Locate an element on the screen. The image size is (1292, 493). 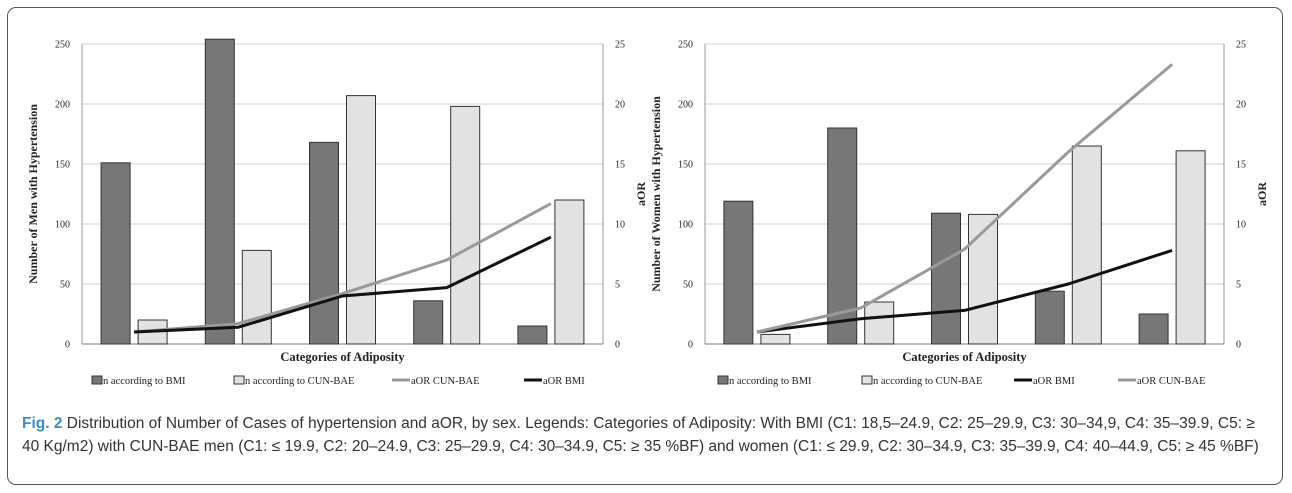
y-axis-title: Number of Men with Hypertension is located at coordinates (33, 194).